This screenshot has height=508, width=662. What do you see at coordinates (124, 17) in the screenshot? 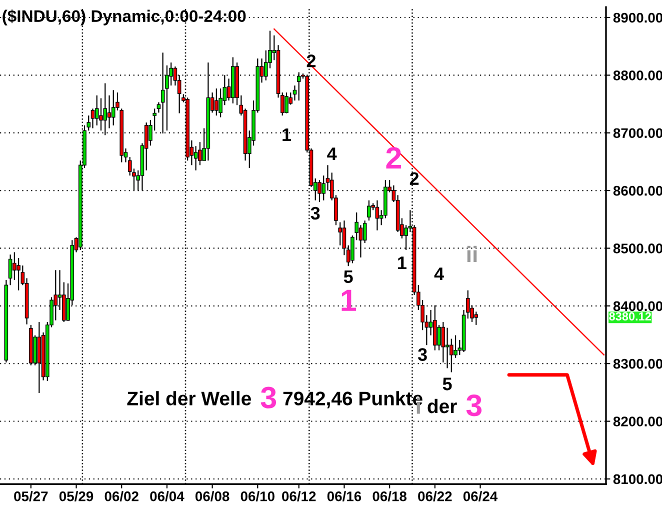
I see `chart-title: ($INDU,60) Dynamic,0:00-24:00` at bounding box center [124, 17].